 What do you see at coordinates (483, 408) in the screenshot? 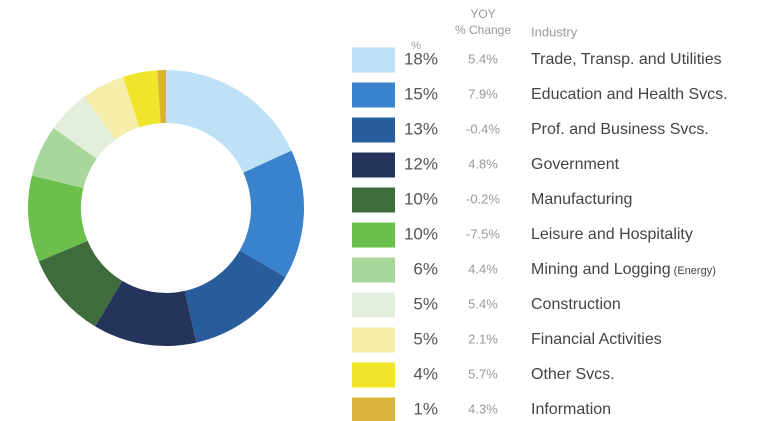
I see `yoy-label: 4.3%` at bounding box center [483, 408].